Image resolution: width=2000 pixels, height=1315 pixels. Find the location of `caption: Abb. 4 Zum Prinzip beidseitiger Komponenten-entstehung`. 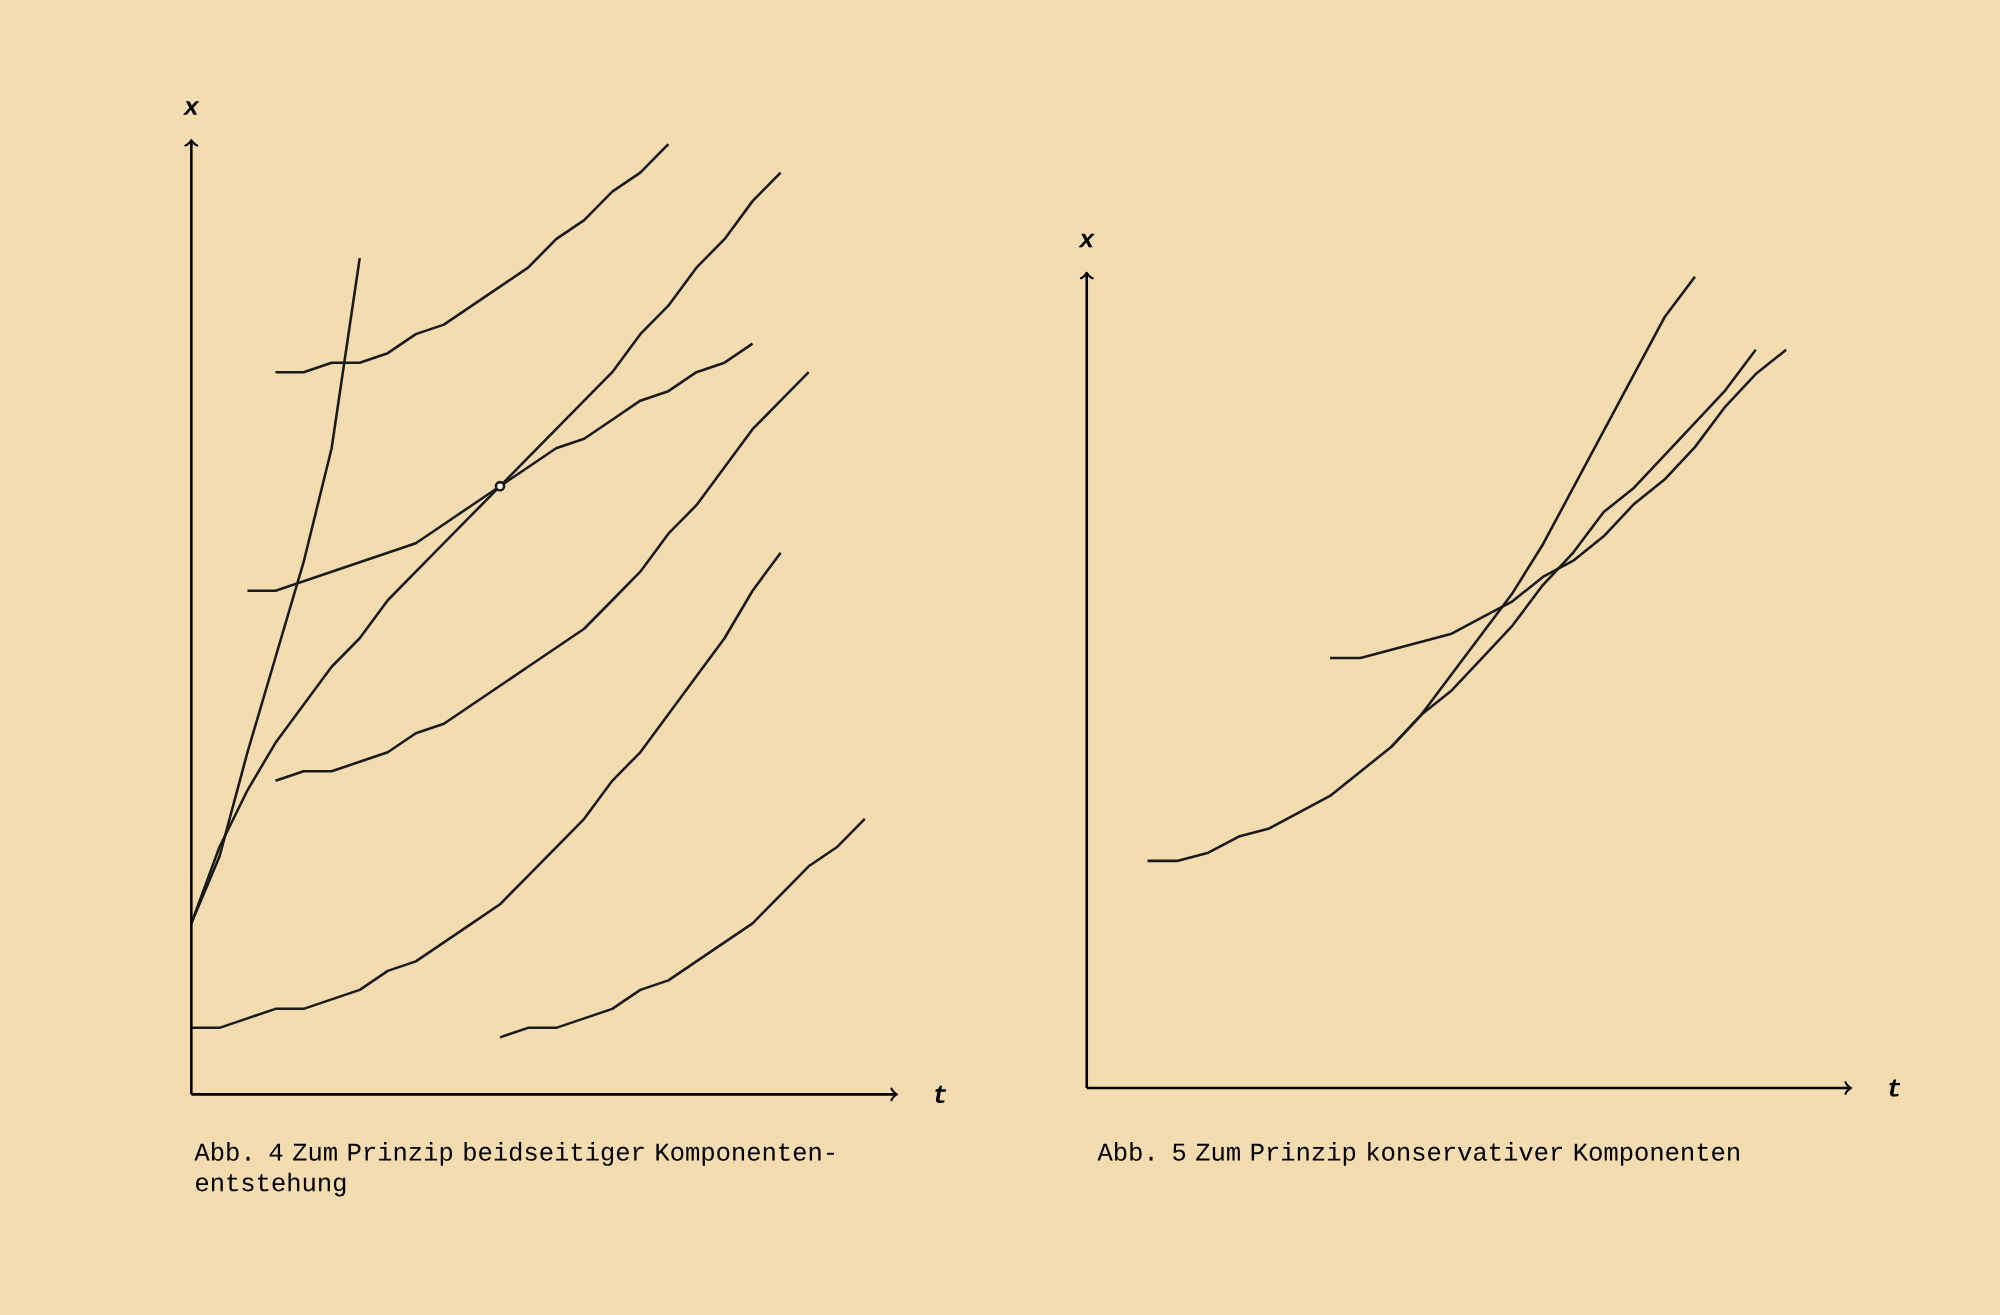

caption: Abb. 4 Zum Prinzip beidseitiger Komponenten-entstehung is located at coordinates (514, 1169).